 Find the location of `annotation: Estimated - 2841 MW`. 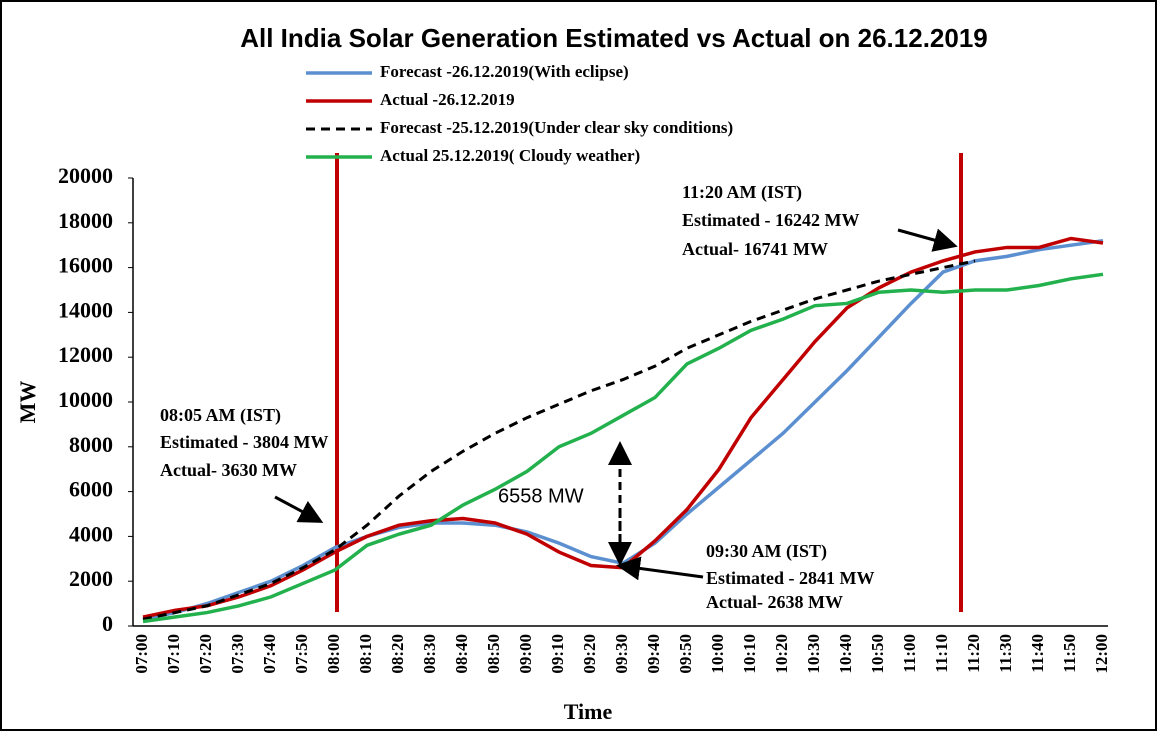

annotation: Estimated - 2841 MW is located at coordinates (790, 578).